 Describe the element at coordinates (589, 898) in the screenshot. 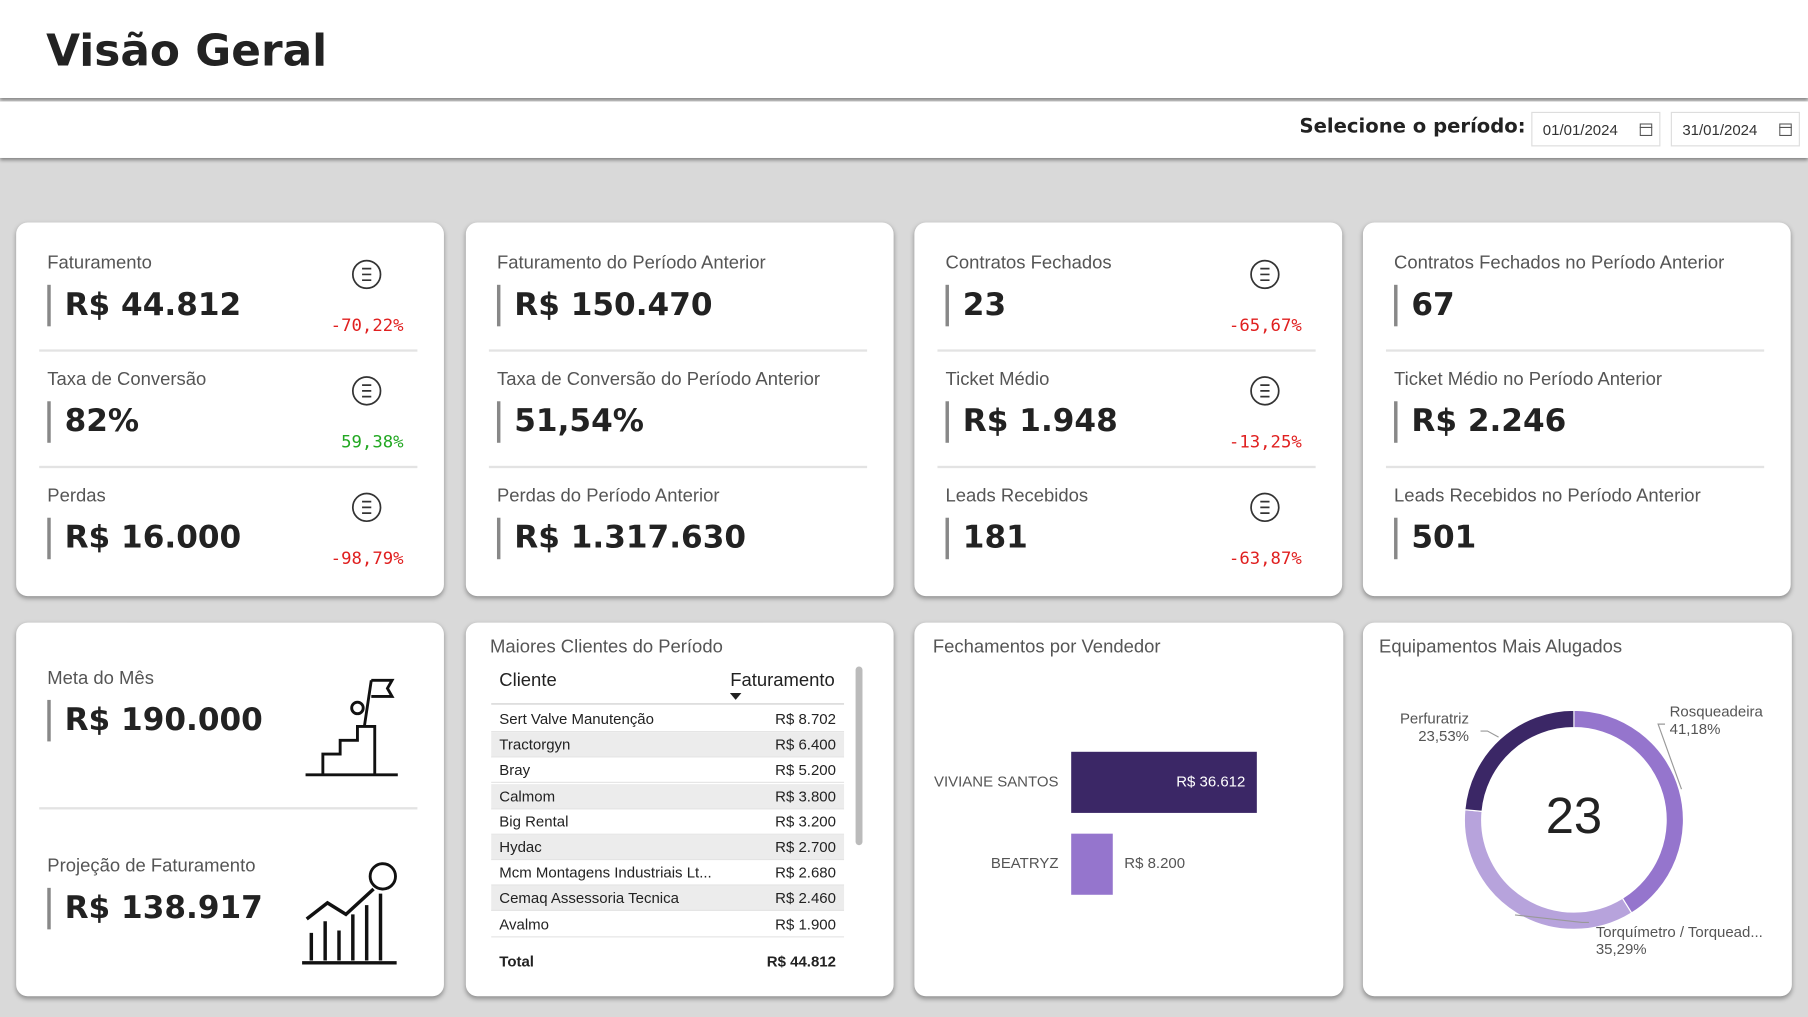

I see `client-name: Cemaq Assessoria Tecnica` at that location.